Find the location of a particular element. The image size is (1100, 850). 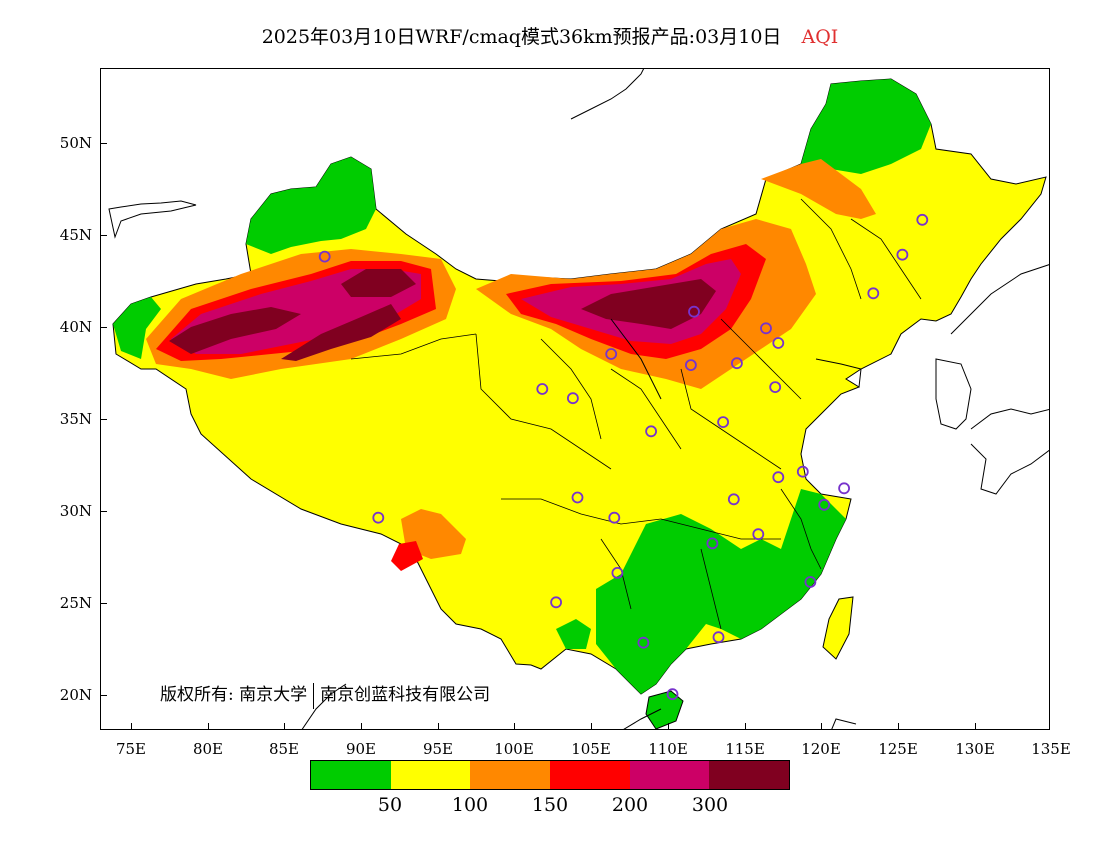

variable-label: AQI is located at coordinates (820, 37).